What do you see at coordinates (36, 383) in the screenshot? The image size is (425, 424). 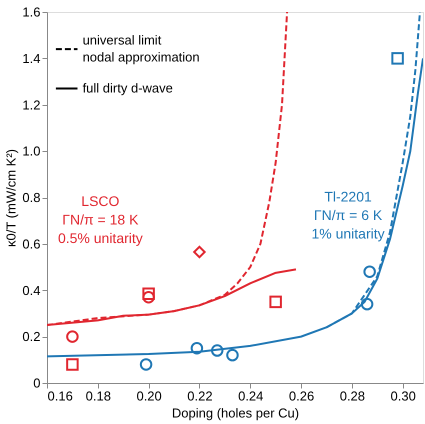 I see `y-tick-label: 0` at bounding box center [36, 383].